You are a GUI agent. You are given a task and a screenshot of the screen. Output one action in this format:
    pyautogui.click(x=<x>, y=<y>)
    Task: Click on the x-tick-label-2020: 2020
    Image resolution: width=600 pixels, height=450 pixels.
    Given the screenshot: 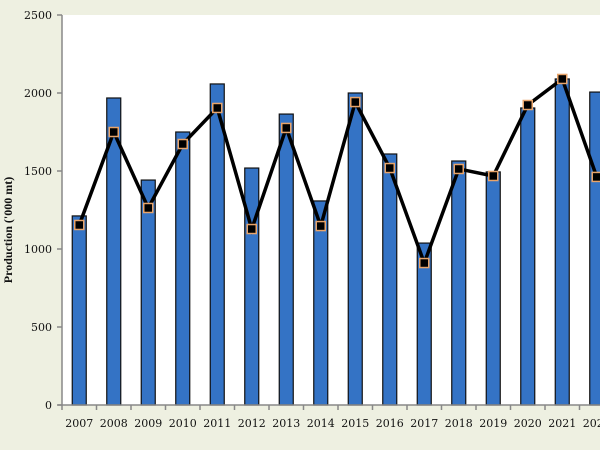 What is the action you would take?
    pyautogui.click(x=528, y=423)
    